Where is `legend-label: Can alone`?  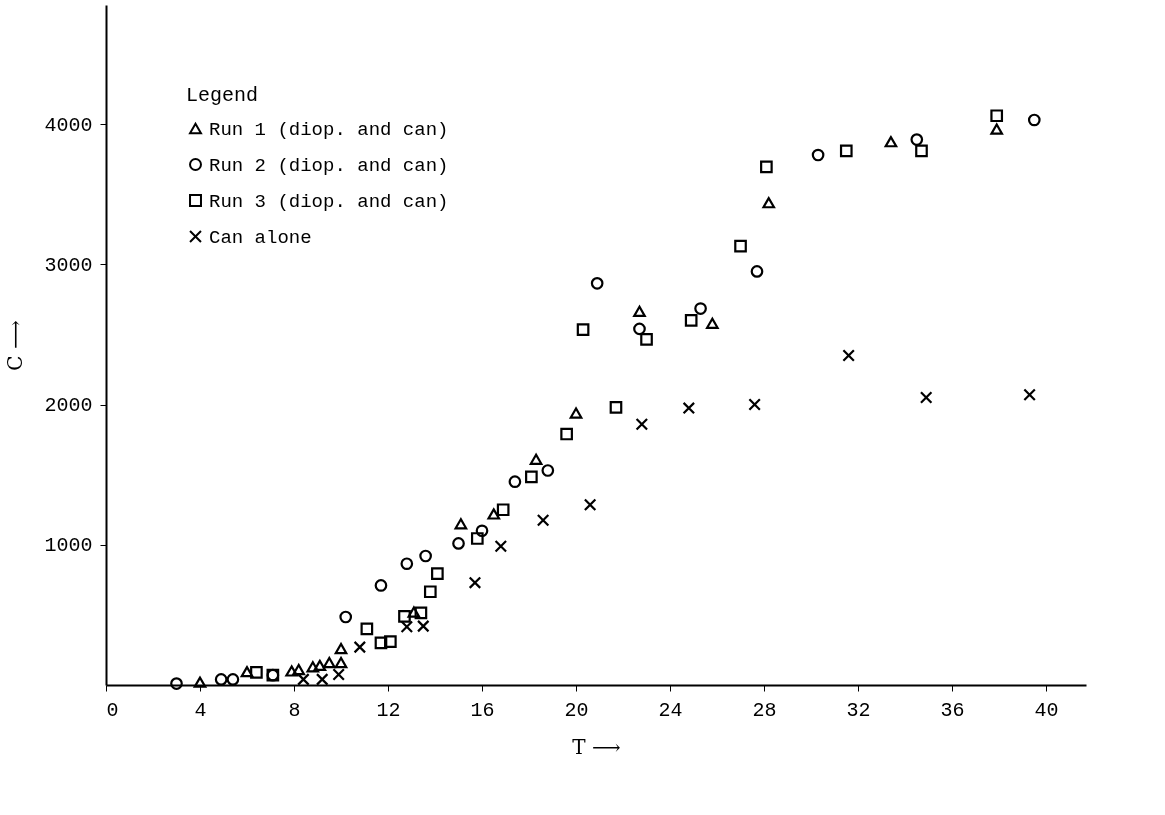 legend-label: Can alone is located at coordinates (260, 237).